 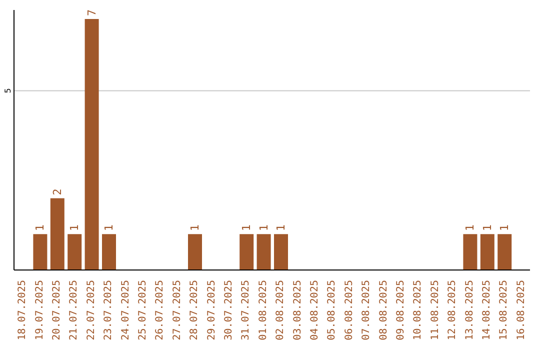 What do you see at coordinates (229, 310) in the screenshot?
I see `x-tick-label: 30.07.2025` at bounding box center [229, 310].